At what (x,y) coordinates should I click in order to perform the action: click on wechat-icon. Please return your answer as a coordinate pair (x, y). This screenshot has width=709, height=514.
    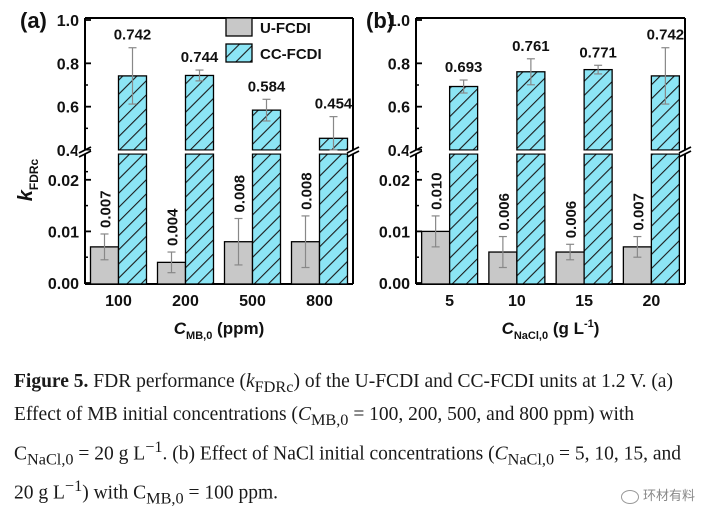
    Looking at the image, I should click on (629, 496).